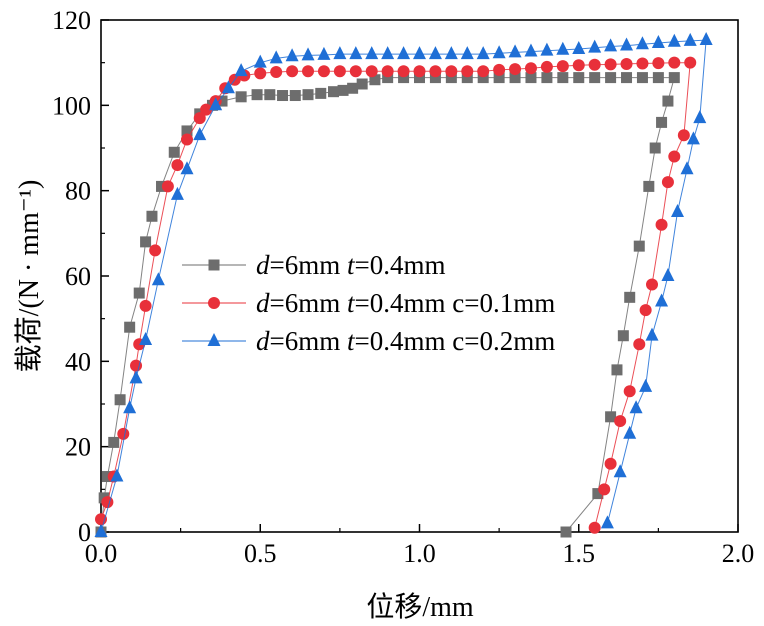 The image size is (764, 626). I want to click on y-tick-label: 60, so click(78, 276).